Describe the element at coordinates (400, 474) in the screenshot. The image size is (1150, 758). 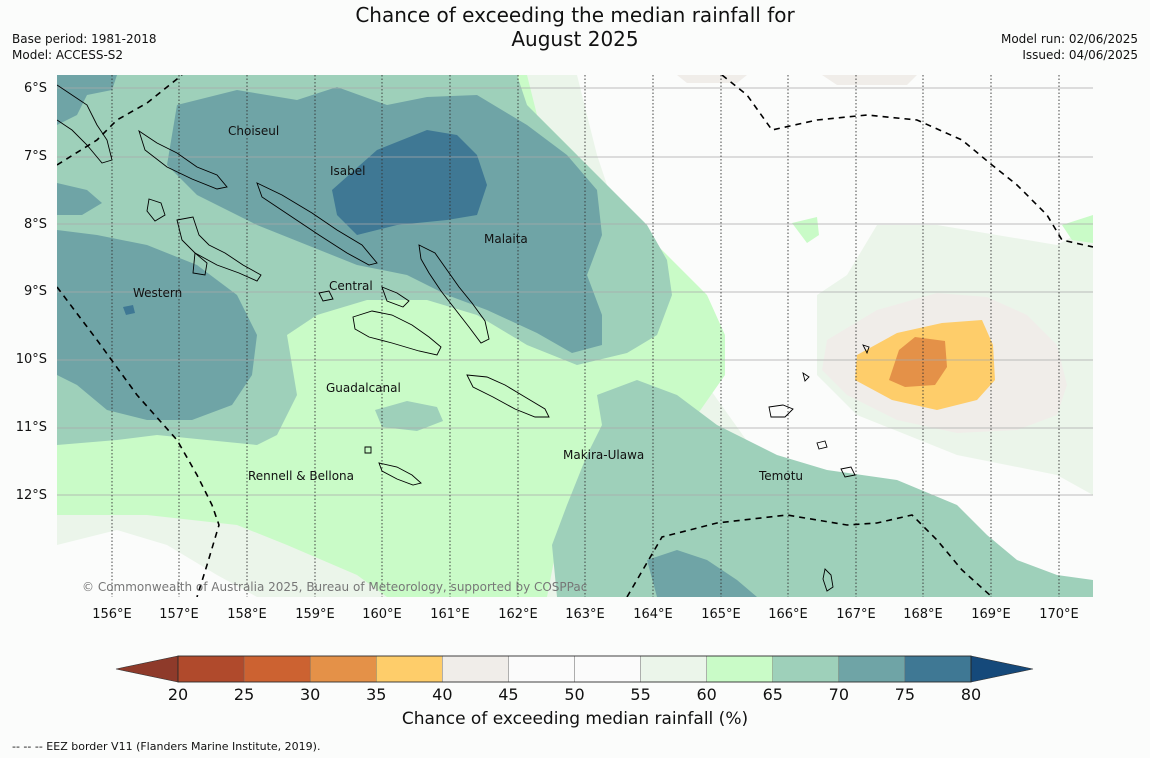
I see `island-rennell` at that location.